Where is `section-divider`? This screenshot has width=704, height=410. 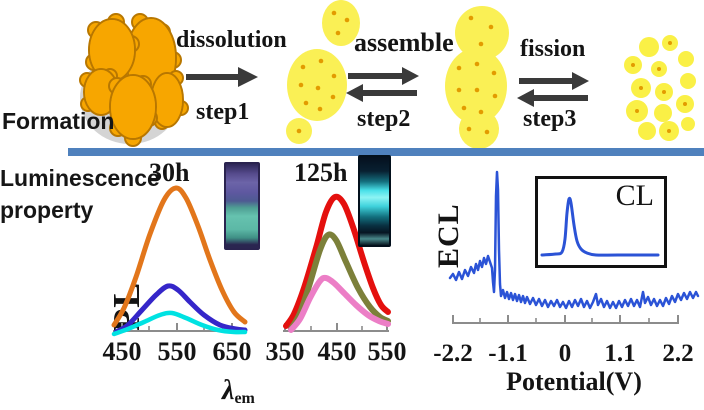
section-divider is located at coordinates (386, 152).